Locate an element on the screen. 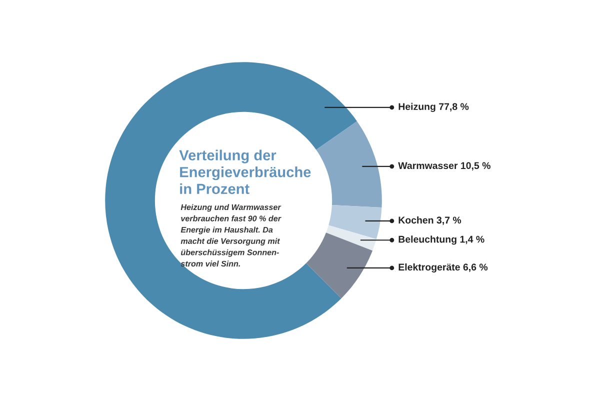  slice-label: Kochen 3,7 % is located at coordinates (430, 220).